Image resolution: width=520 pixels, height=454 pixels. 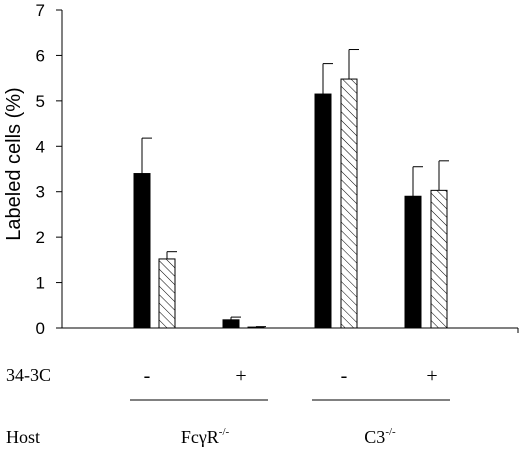 I want to click on host-group-2: C3-/-, so click(x=380, y=436).